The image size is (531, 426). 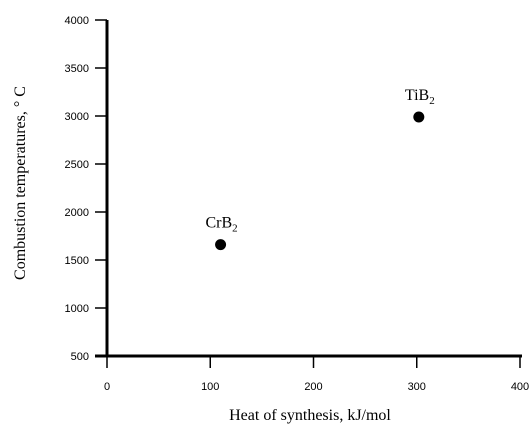 I want to click on y-tick-label: 1500, so click(x=77, y=261).